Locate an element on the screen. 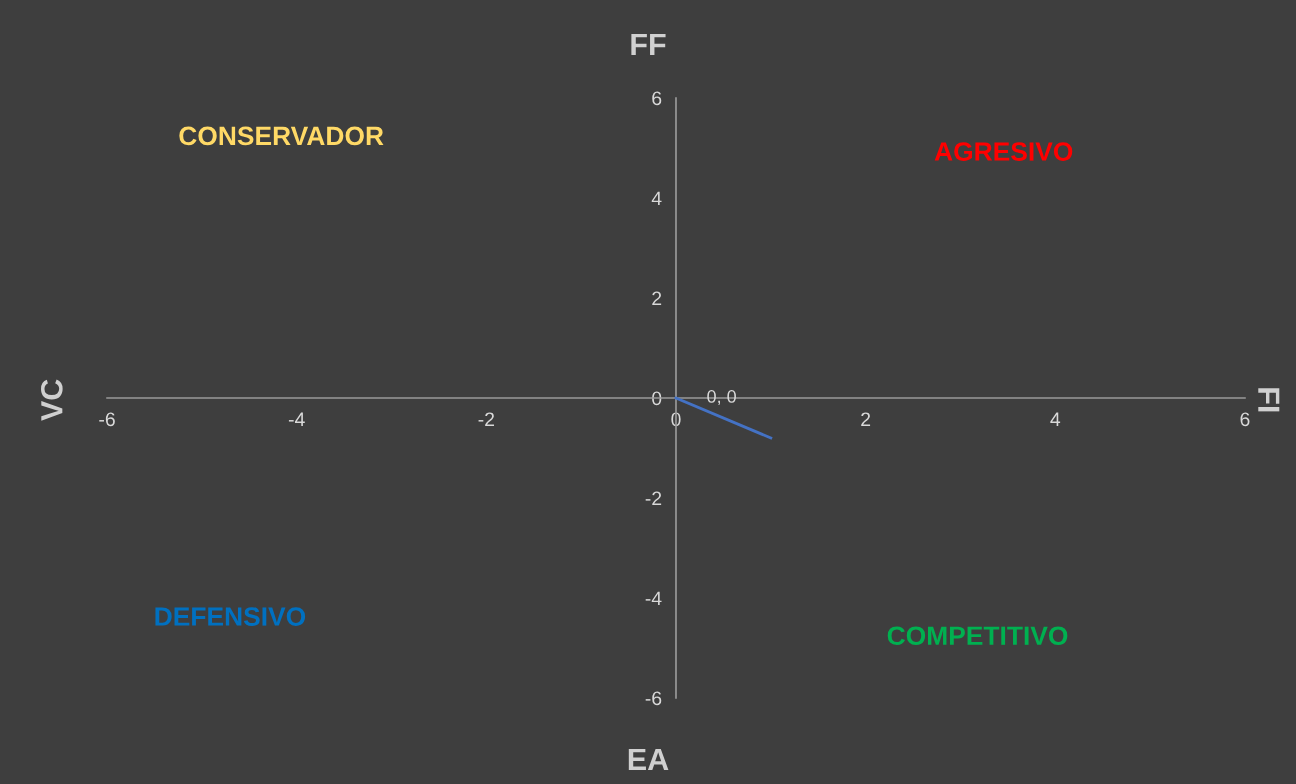 The height and width of the screenshot is (784, 1296). annotation: CONSERVADOR is located at coordinates (281, 136).